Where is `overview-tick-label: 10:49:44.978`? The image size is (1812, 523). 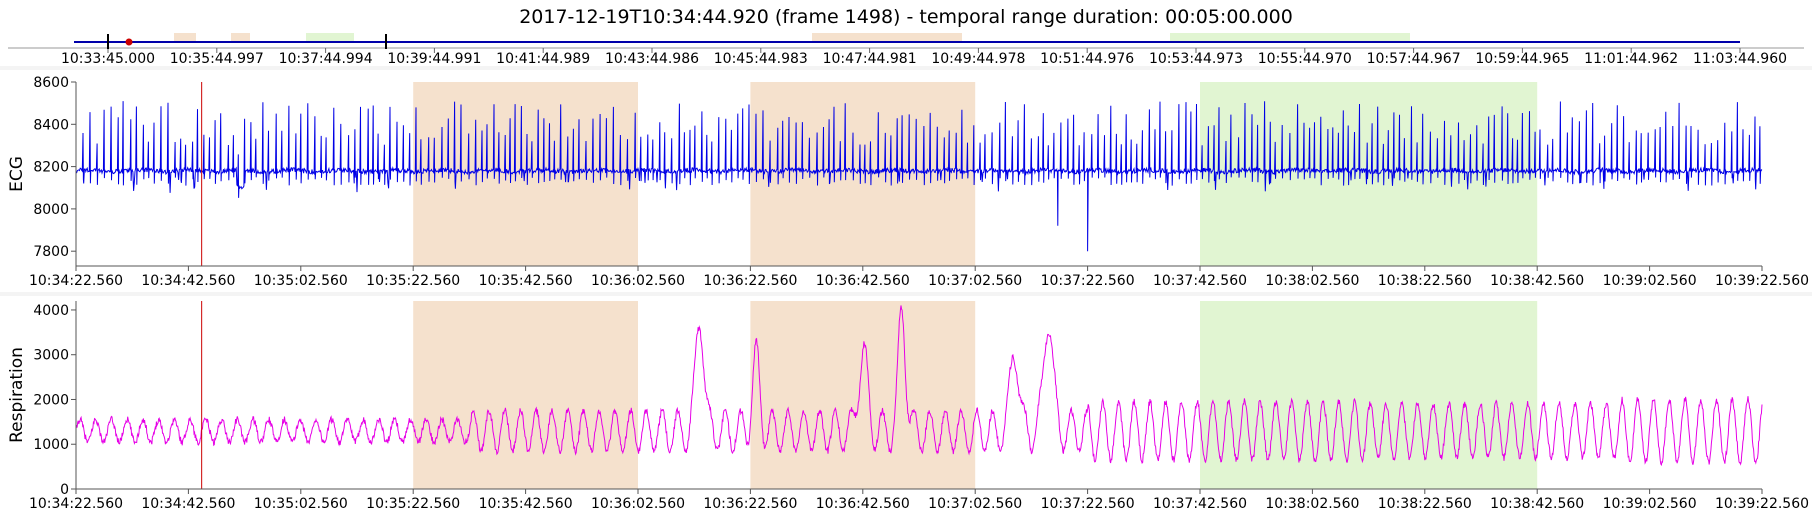 overview-tick-label: 10:49:44.978 is located at coordinates (978, 58).